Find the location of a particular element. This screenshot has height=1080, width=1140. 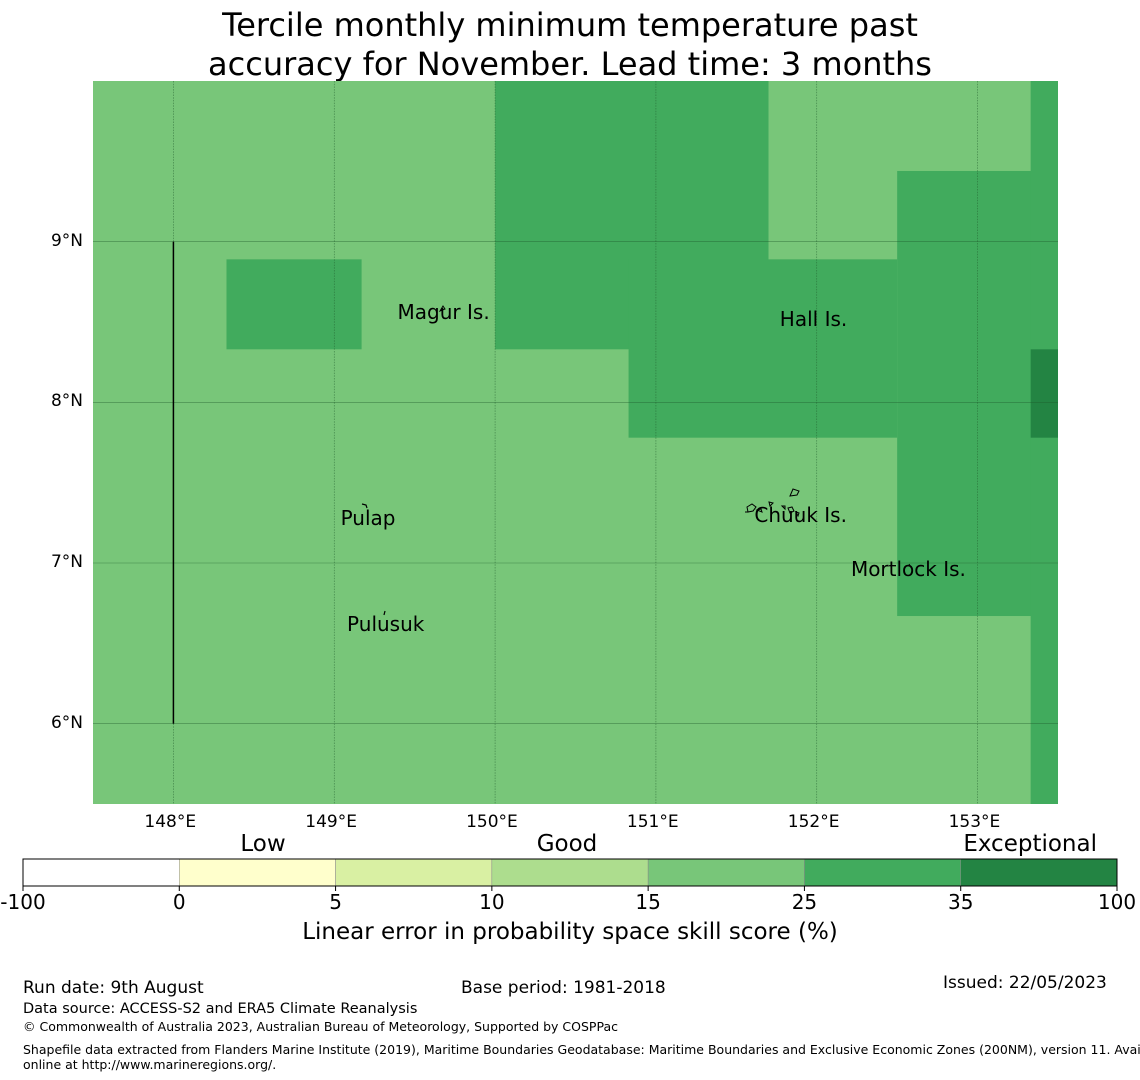

island-outline-pulap is located at coordinates (364, 506).